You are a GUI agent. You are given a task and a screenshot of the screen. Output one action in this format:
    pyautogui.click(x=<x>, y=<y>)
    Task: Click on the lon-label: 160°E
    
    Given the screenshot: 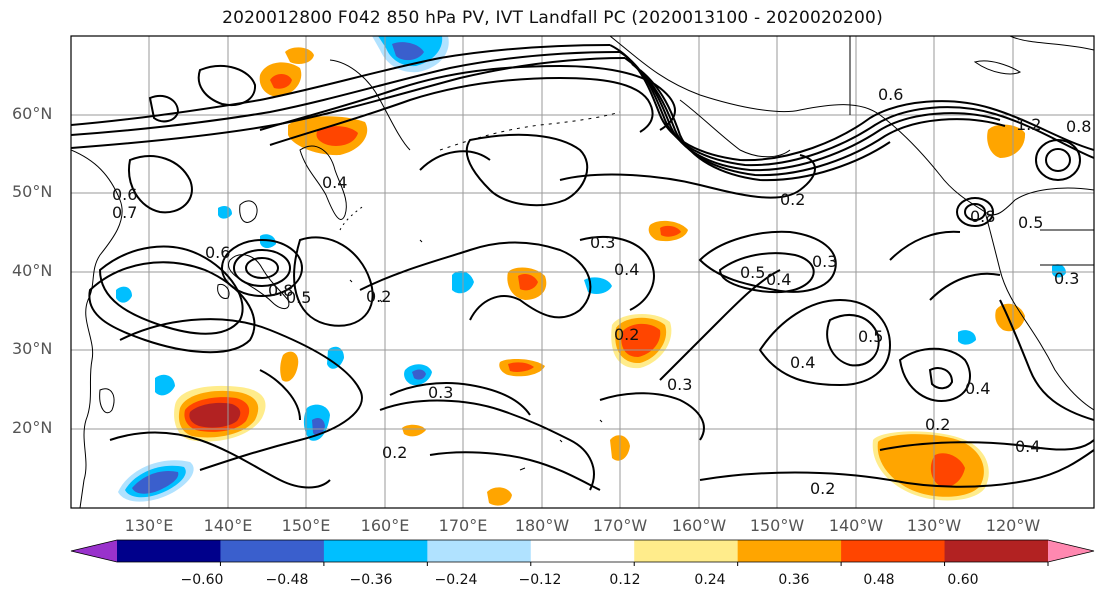 What is the action you would take?
    pyautogui.click(x=385, y=525)
    